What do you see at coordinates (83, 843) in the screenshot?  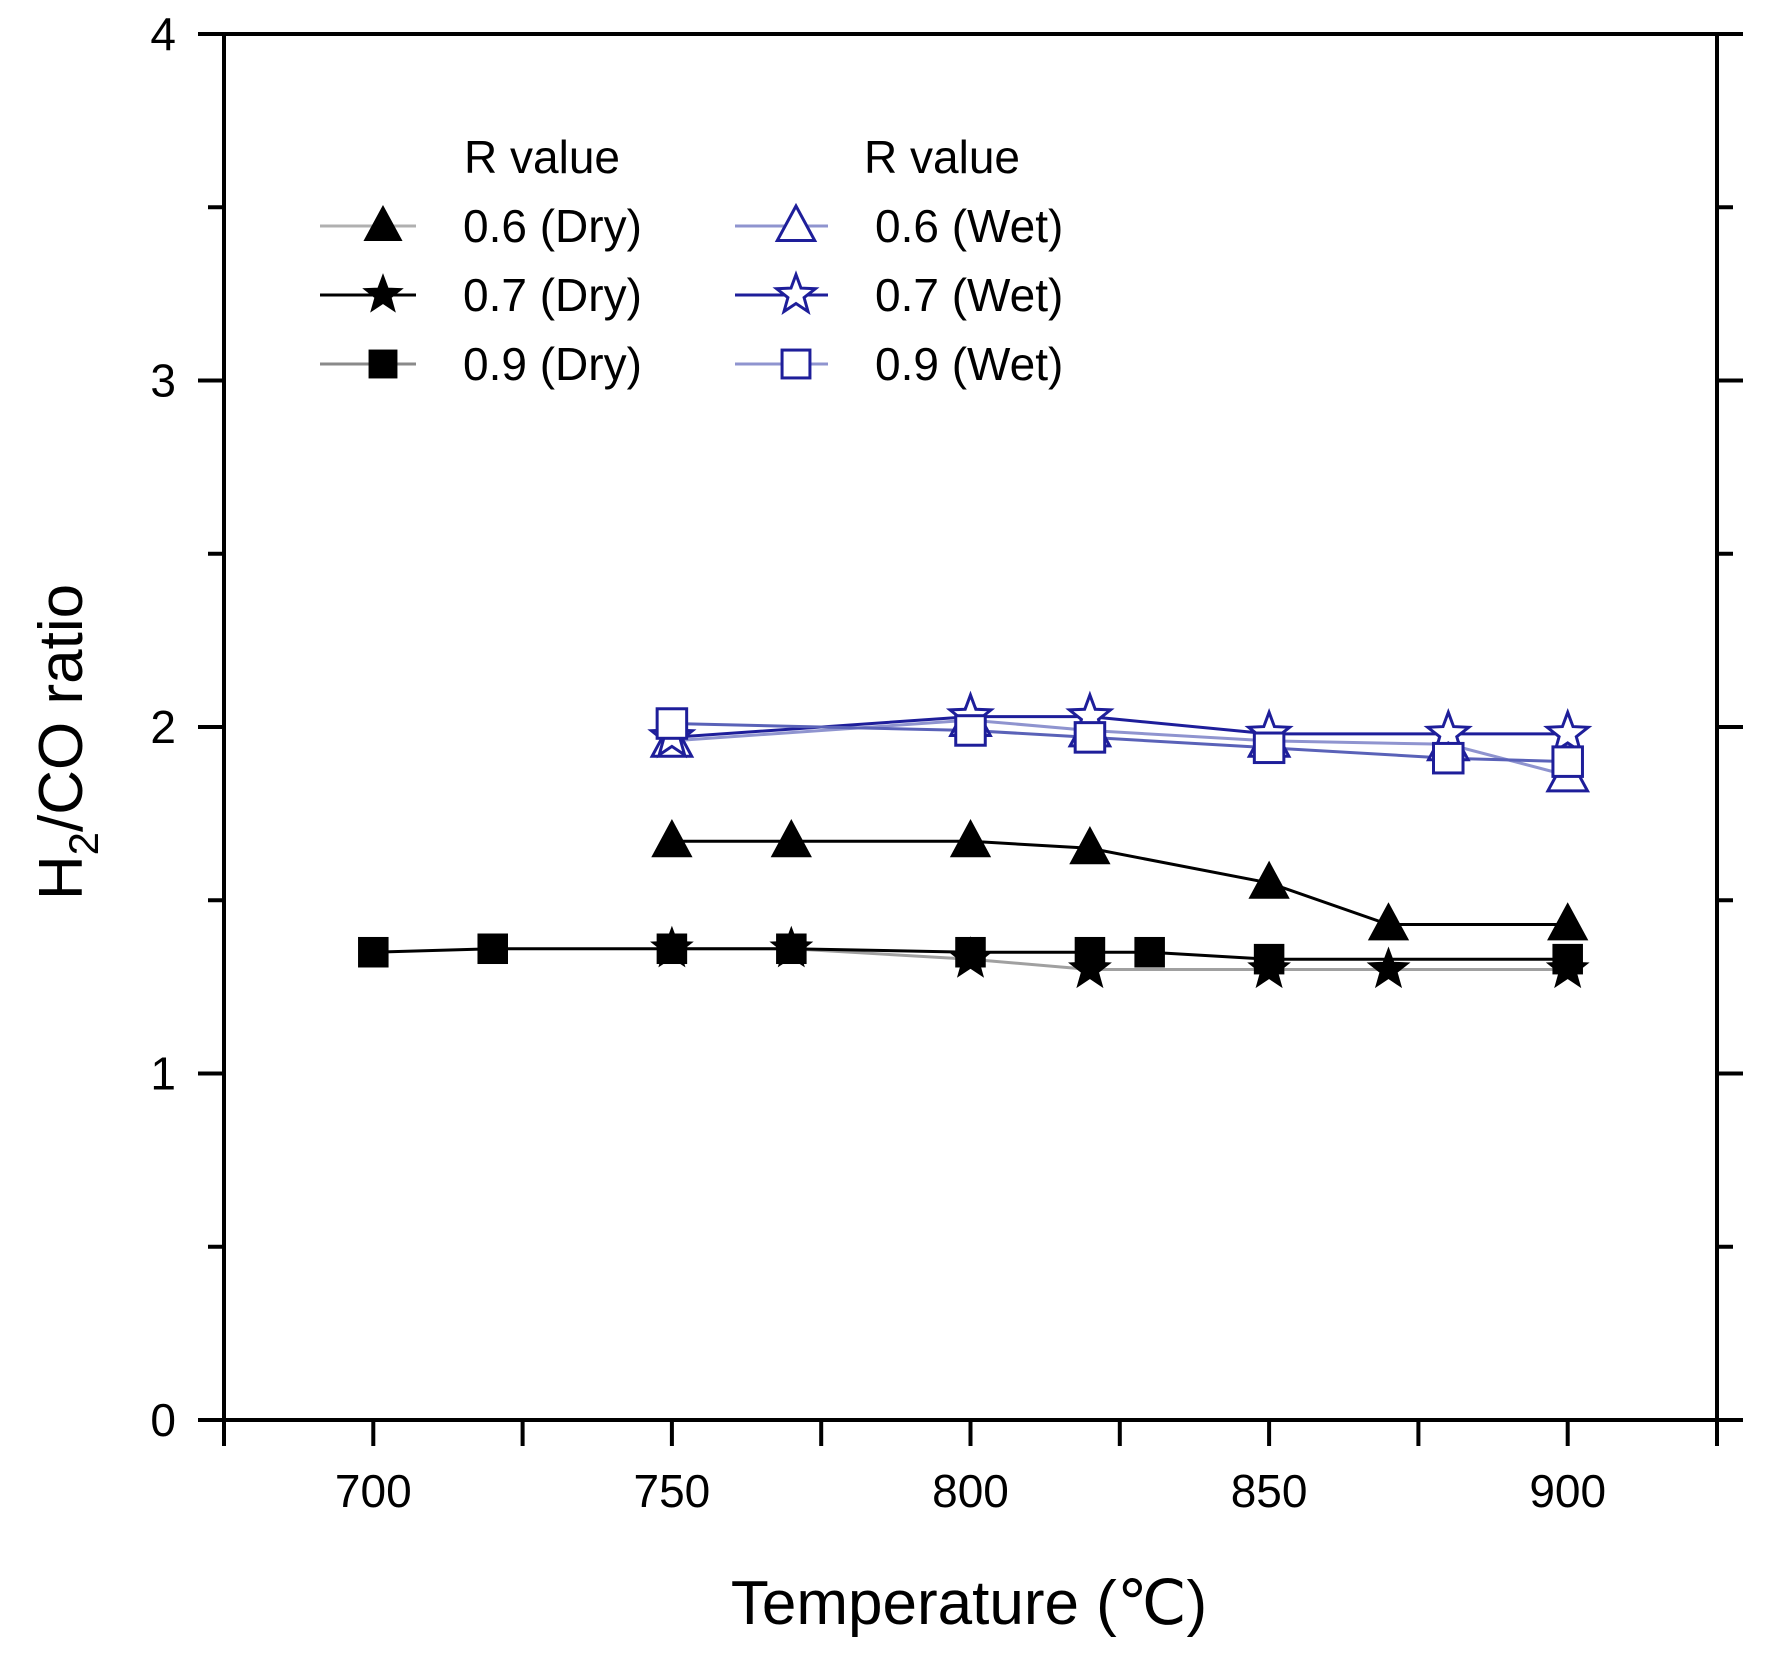 I see `y-axis-title-subscript: 2` at bounding box center [83, 843].